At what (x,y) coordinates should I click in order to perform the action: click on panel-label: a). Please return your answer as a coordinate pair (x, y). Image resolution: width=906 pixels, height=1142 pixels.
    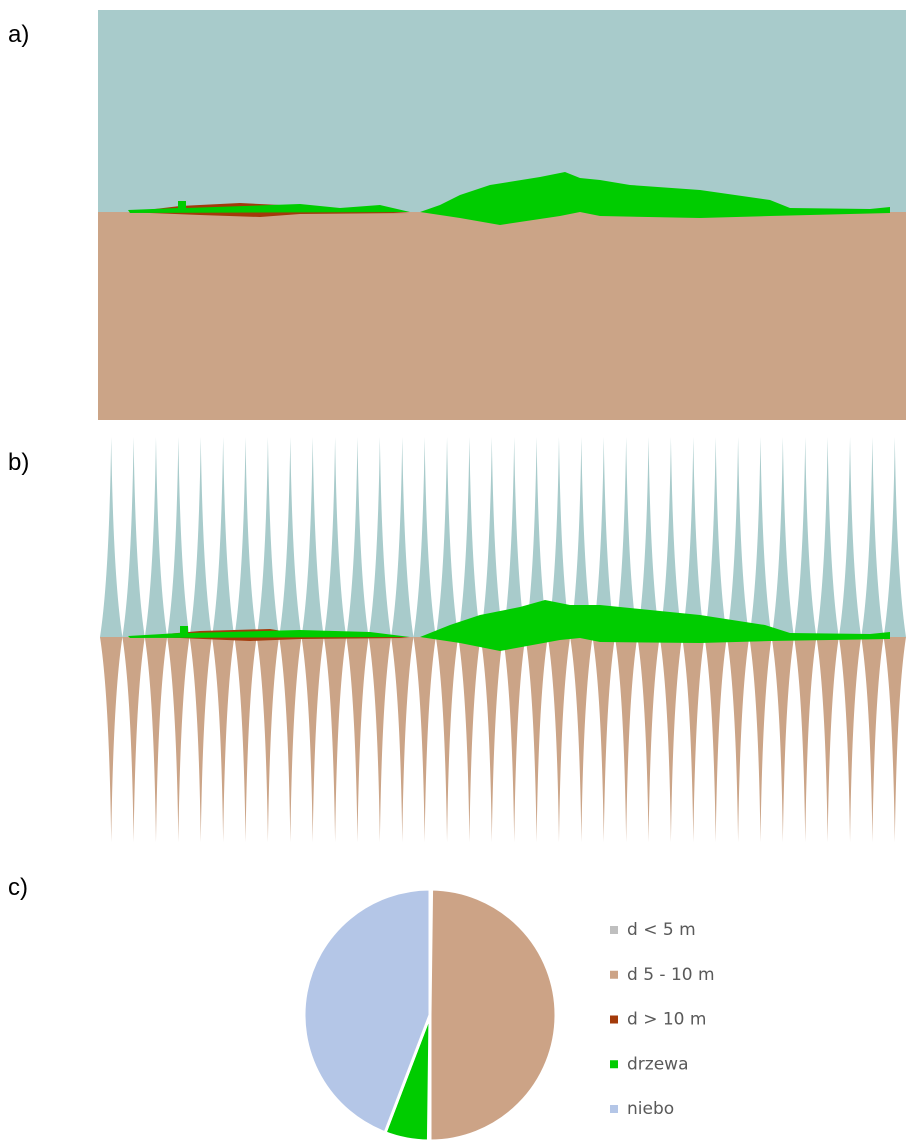
    Looking at the image, I should click on (18, 34).